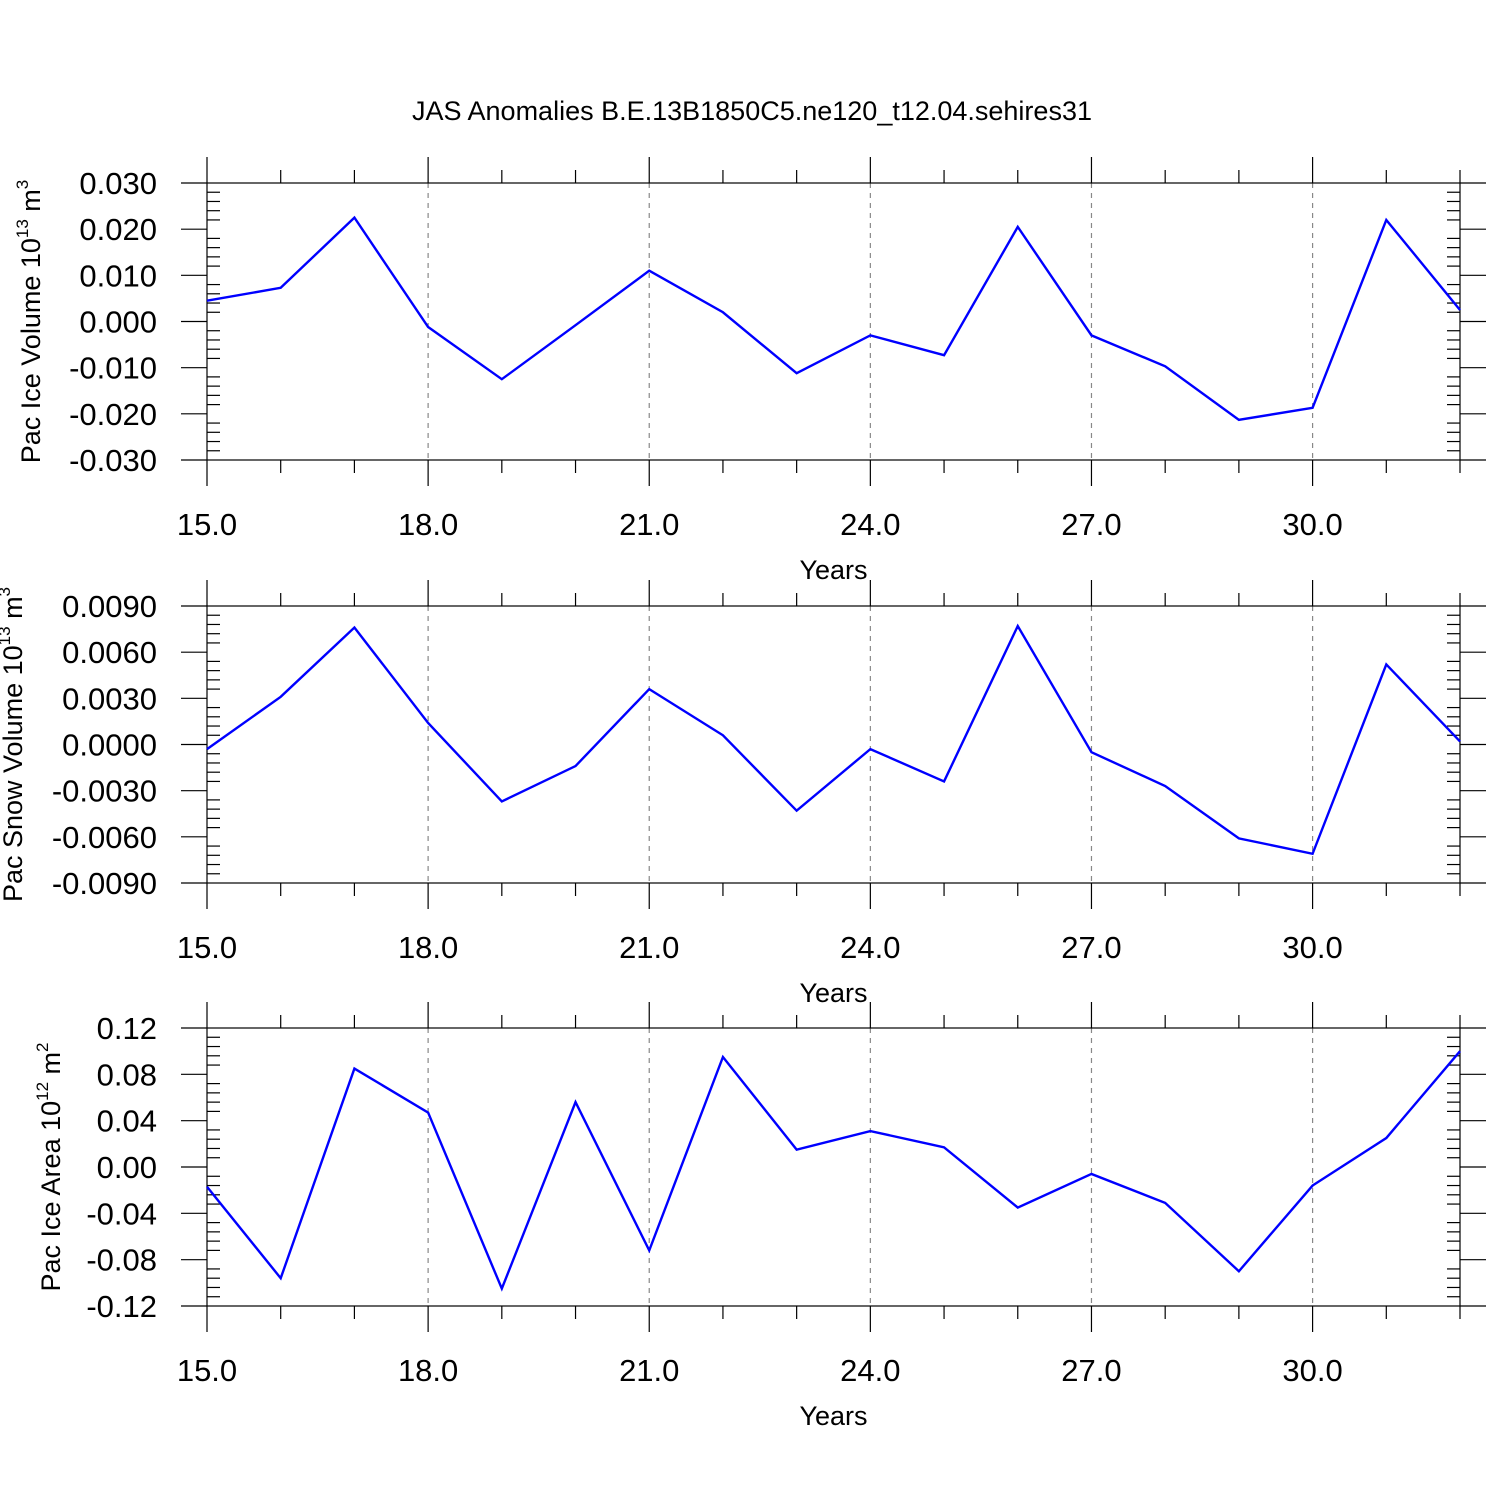 Image resolution: width=1500 pixels, height=1500 pixels. What do you see at coordinates (109, 606) in the screenshot?
I see `y-tick-label: 0.0090` at bounding box center [109, 606].